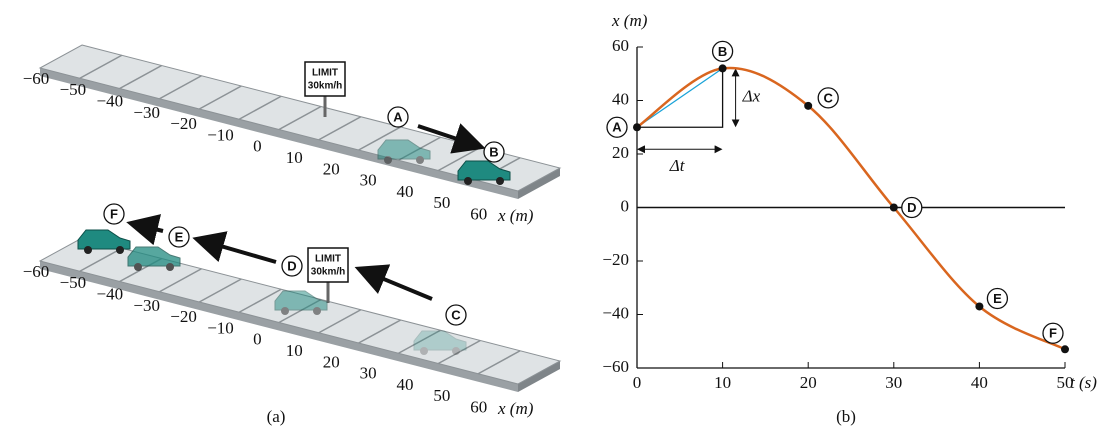  I want to click on x-axis-title: t (s), so click(1083, 382).